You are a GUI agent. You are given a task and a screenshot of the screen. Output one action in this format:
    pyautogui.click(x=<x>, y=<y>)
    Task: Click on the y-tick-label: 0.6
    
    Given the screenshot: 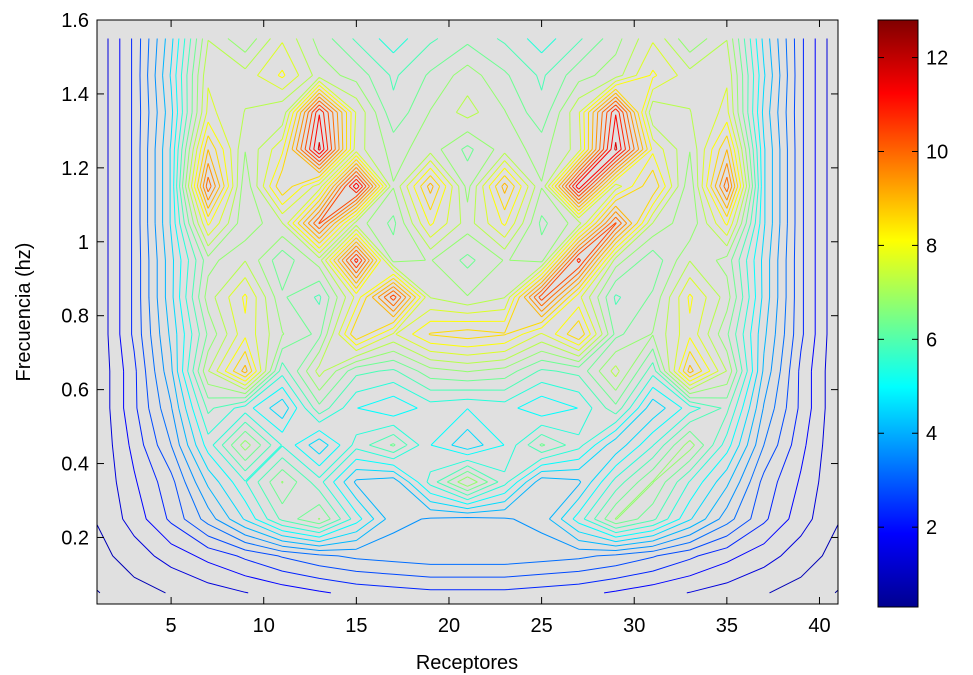 What is the action you would take?
    pyautogui.click(x=75, y=391)
    